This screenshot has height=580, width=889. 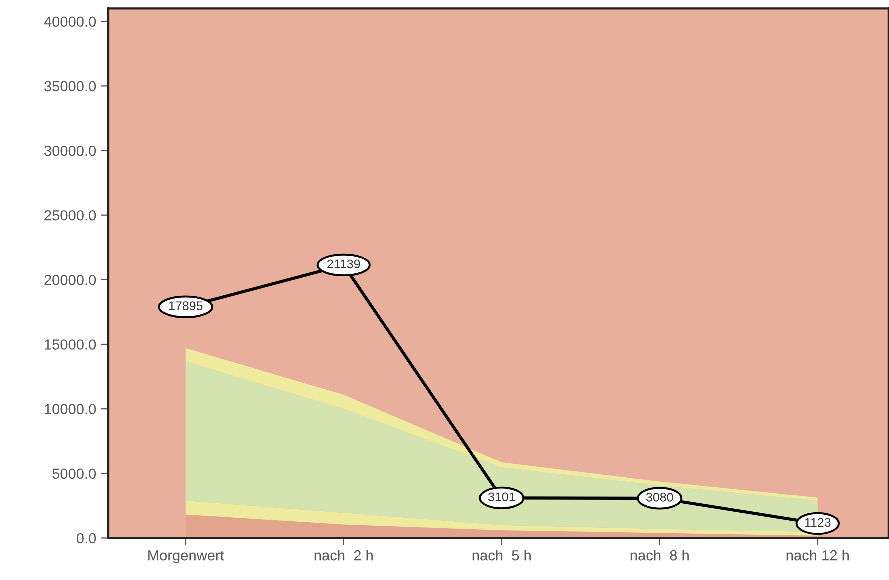 What do you see at coordinates (186, 306) in the screenshot?
I see `data-label: 17895` at bounding box center [186, 306].